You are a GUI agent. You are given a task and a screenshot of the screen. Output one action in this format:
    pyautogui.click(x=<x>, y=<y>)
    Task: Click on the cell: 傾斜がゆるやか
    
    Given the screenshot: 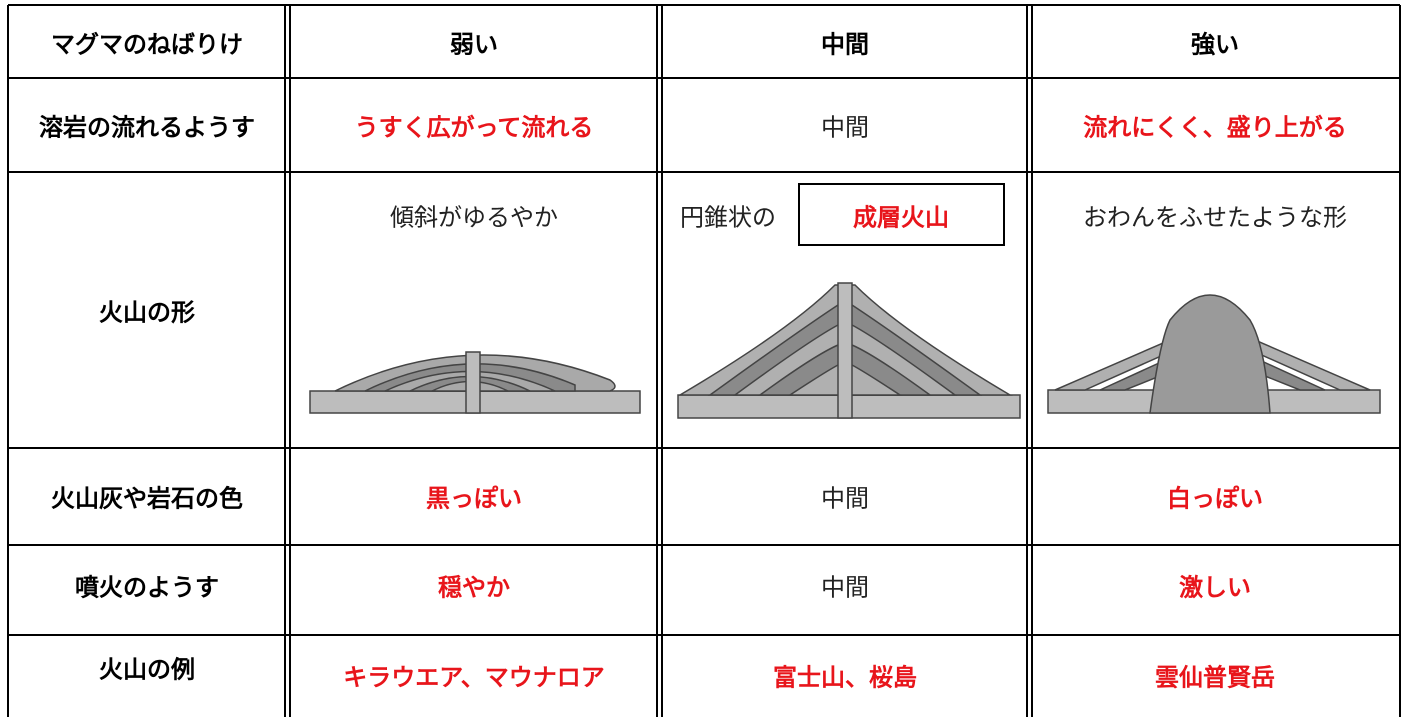 What is the action you would take?
    pyautogui.click(x=474, y=217)
    